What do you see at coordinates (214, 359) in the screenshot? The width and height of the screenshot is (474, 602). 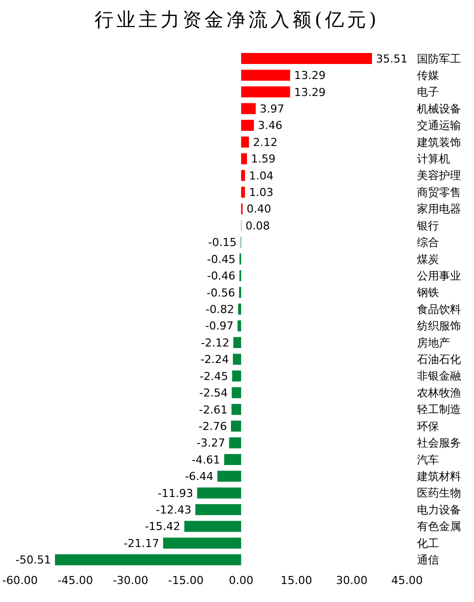 I see `data-label: -2.24` at bounding box center [214, 359].